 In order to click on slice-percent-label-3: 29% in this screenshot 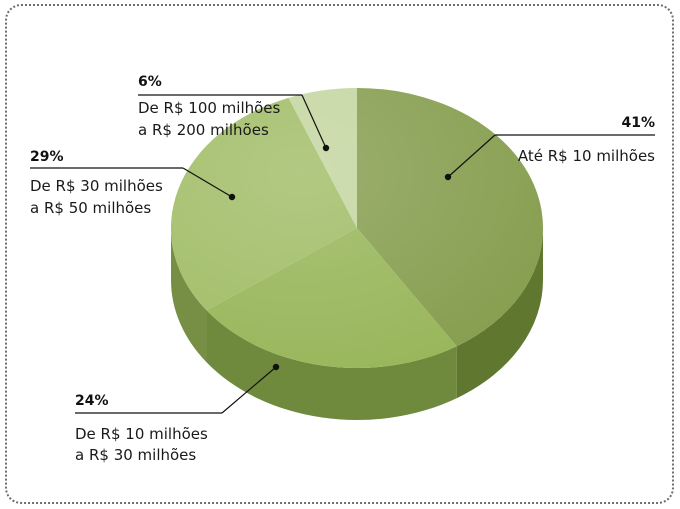, I will do `click(47, 157)`.